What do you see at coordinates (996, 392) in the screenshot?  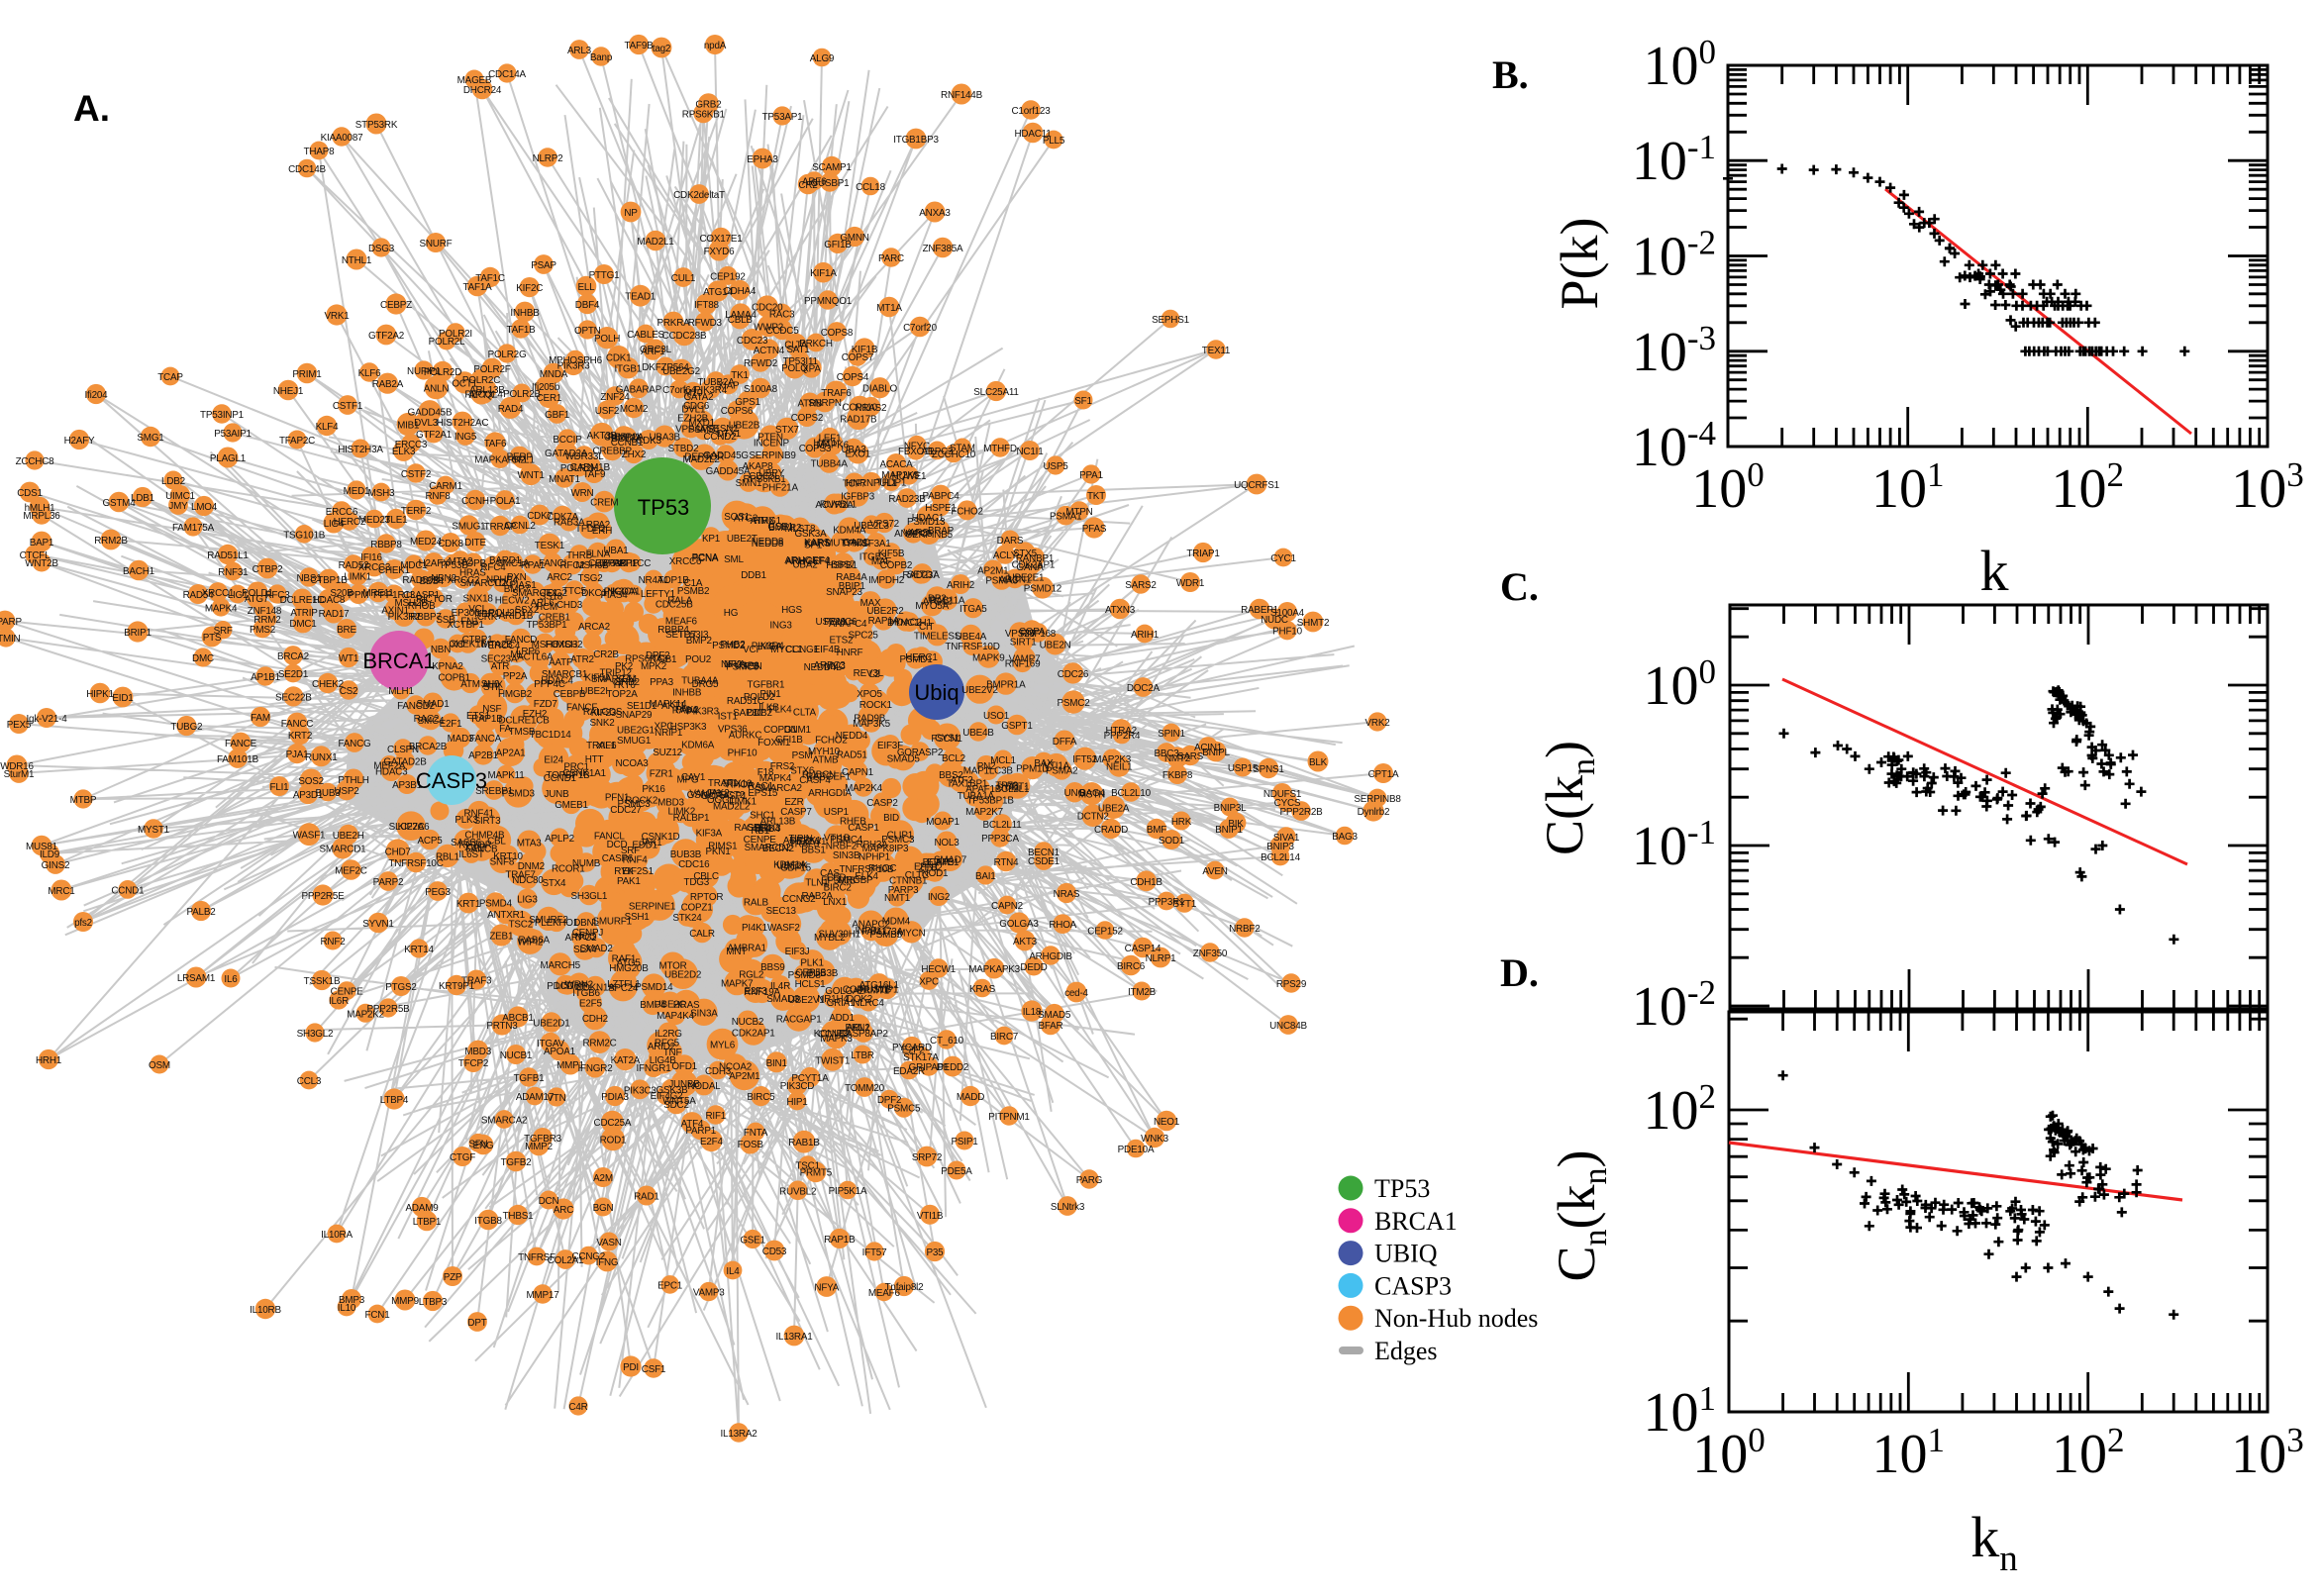 I see `svg-text: SLC25A11` at bounding box center [996, 392].